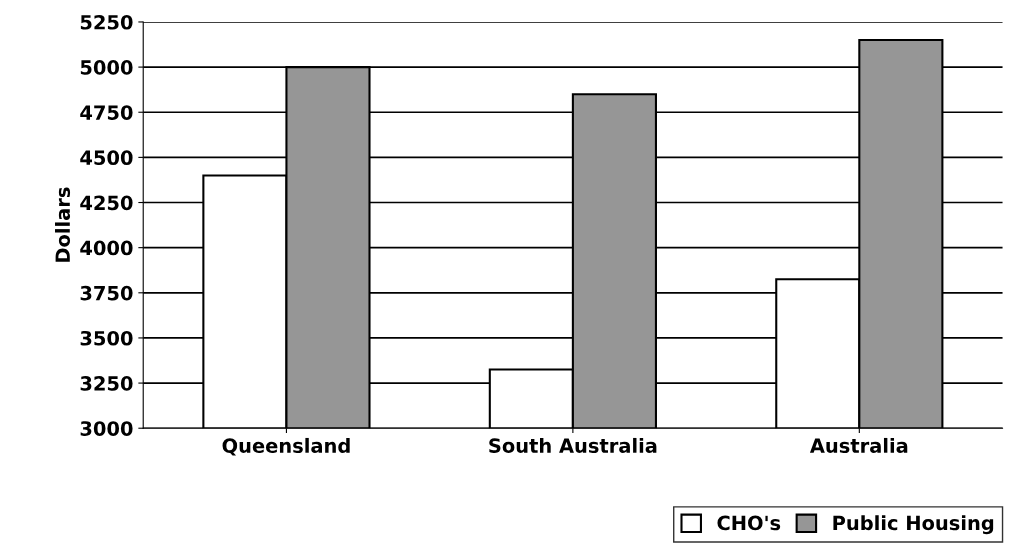  I want to click on y-axis-title: Dollars, so click(63, 224).